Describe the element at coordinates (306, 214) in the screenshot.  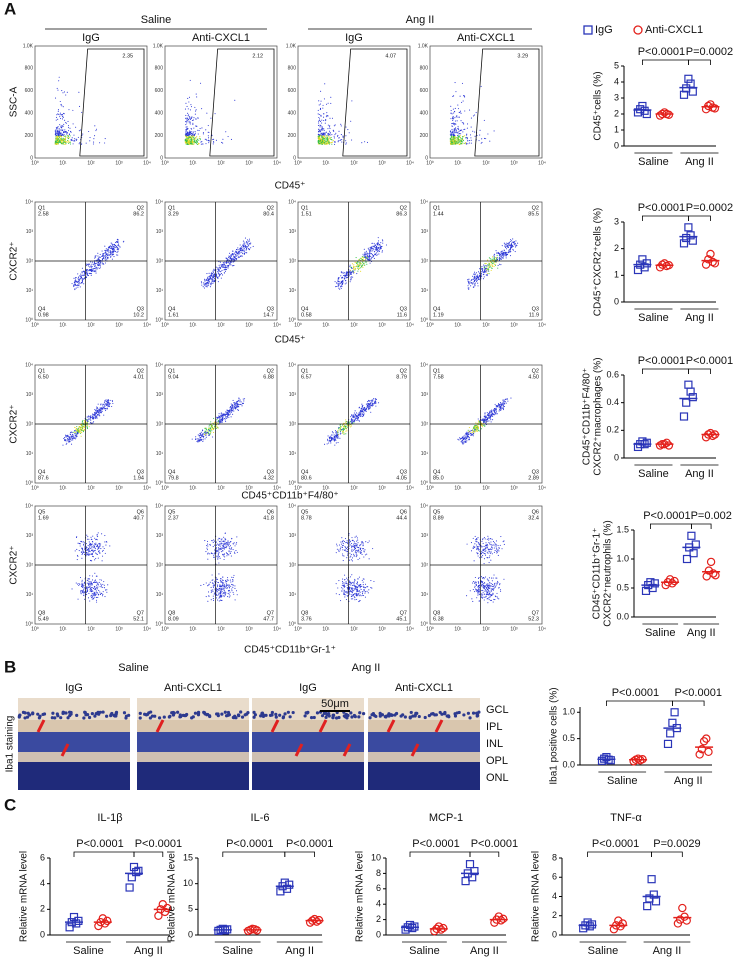
I see `quadrant-value: 1.51` at that location.